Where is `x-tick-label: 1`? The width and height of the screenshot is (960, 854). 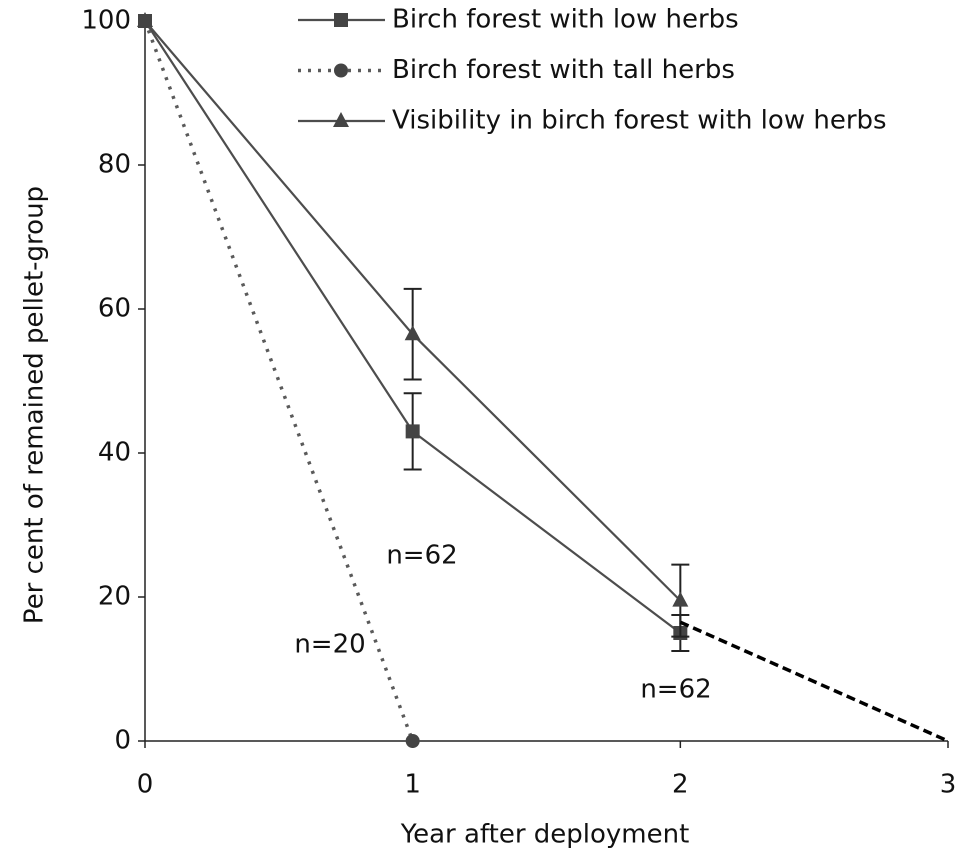
x-tick-label: 1 is located at coordinates (412, 785).